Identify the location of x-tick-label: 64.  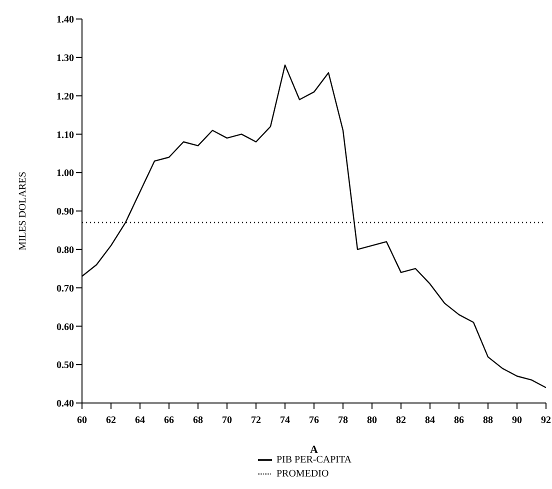
(140, 420).